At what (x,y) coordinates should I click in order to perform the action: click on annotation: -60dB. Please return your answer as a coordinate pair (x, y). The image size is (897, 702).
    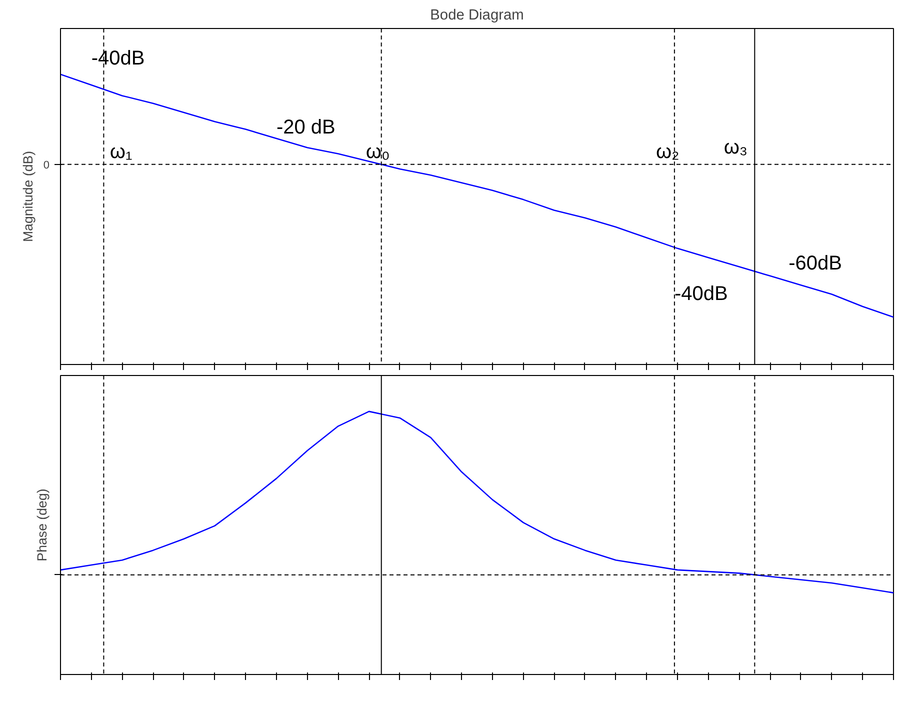
    Looking at the image, I should click on (815, 263).